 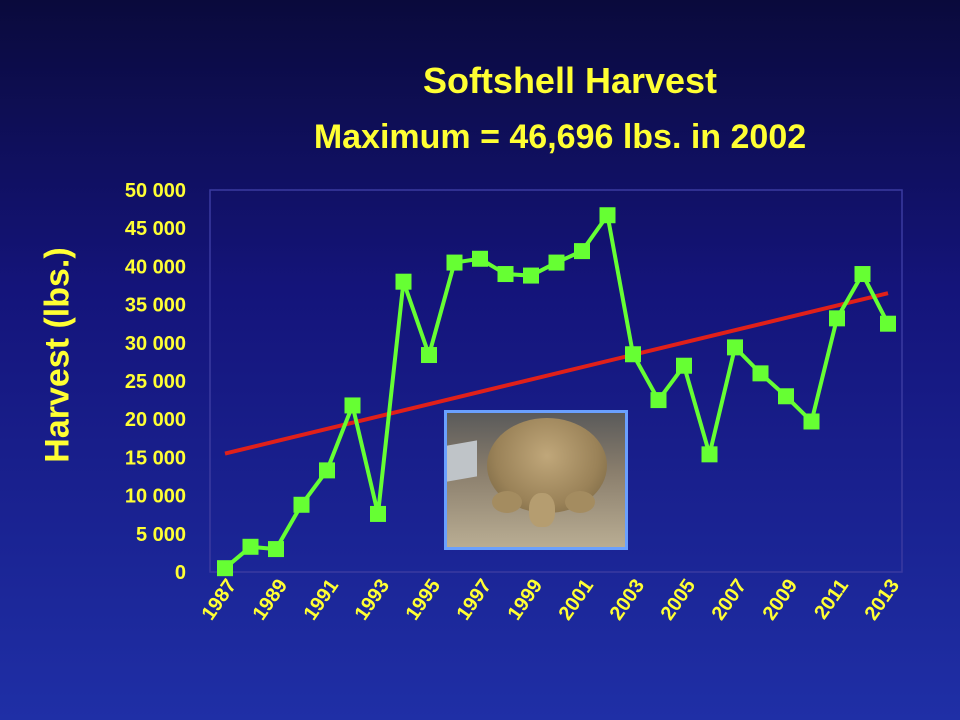 What do you see at coordinates (577, 599) in the screenshot?
I see `x-tick-label: 2001` at bounding box center [577, 599].